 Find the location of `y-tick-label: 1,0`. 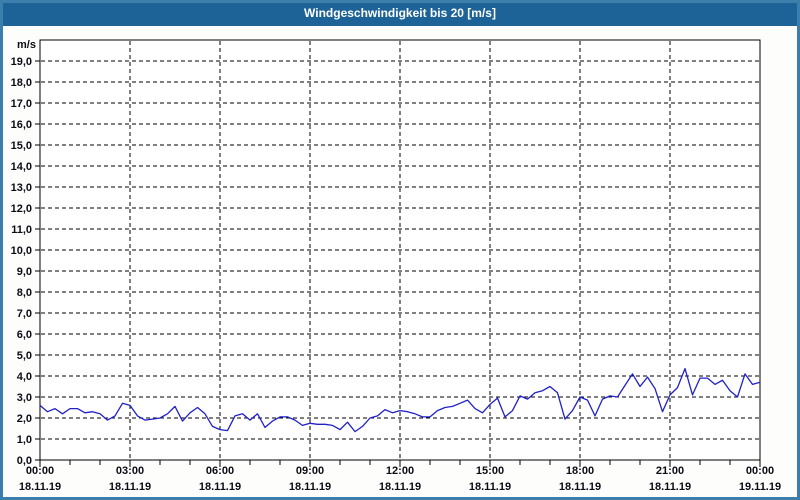

y-tick-label: 1,0 is located at coordinates (24, 440).